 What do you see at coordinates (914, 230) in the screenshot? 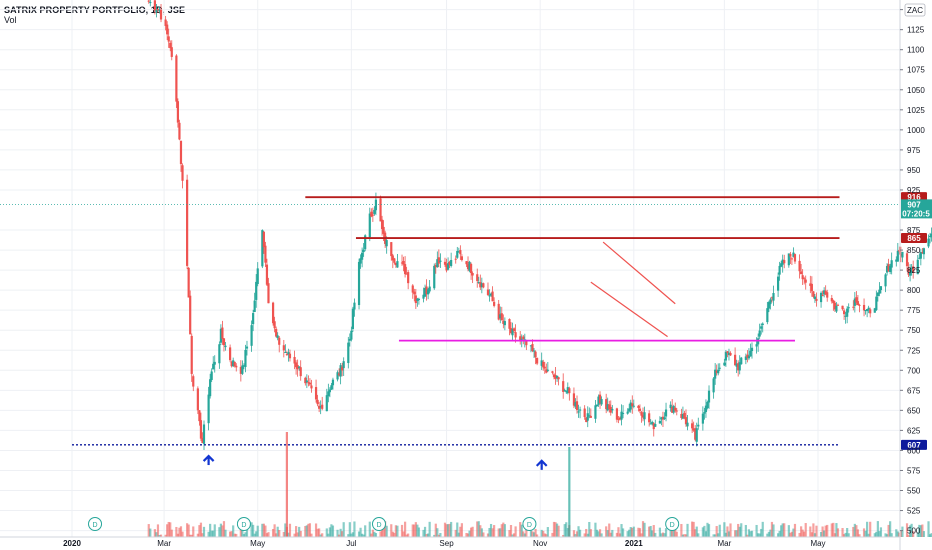
I see `y-tick-label: 875` at bounding box center [914, 230].